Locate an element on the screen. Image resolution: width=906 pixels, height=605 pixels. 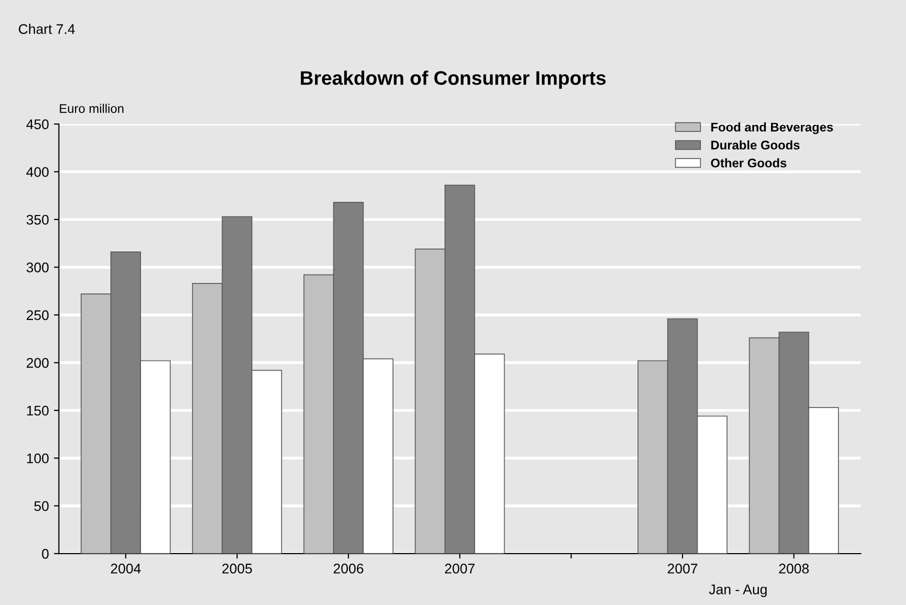
y-tick-label: 100 is located at coordinates (38, 458).